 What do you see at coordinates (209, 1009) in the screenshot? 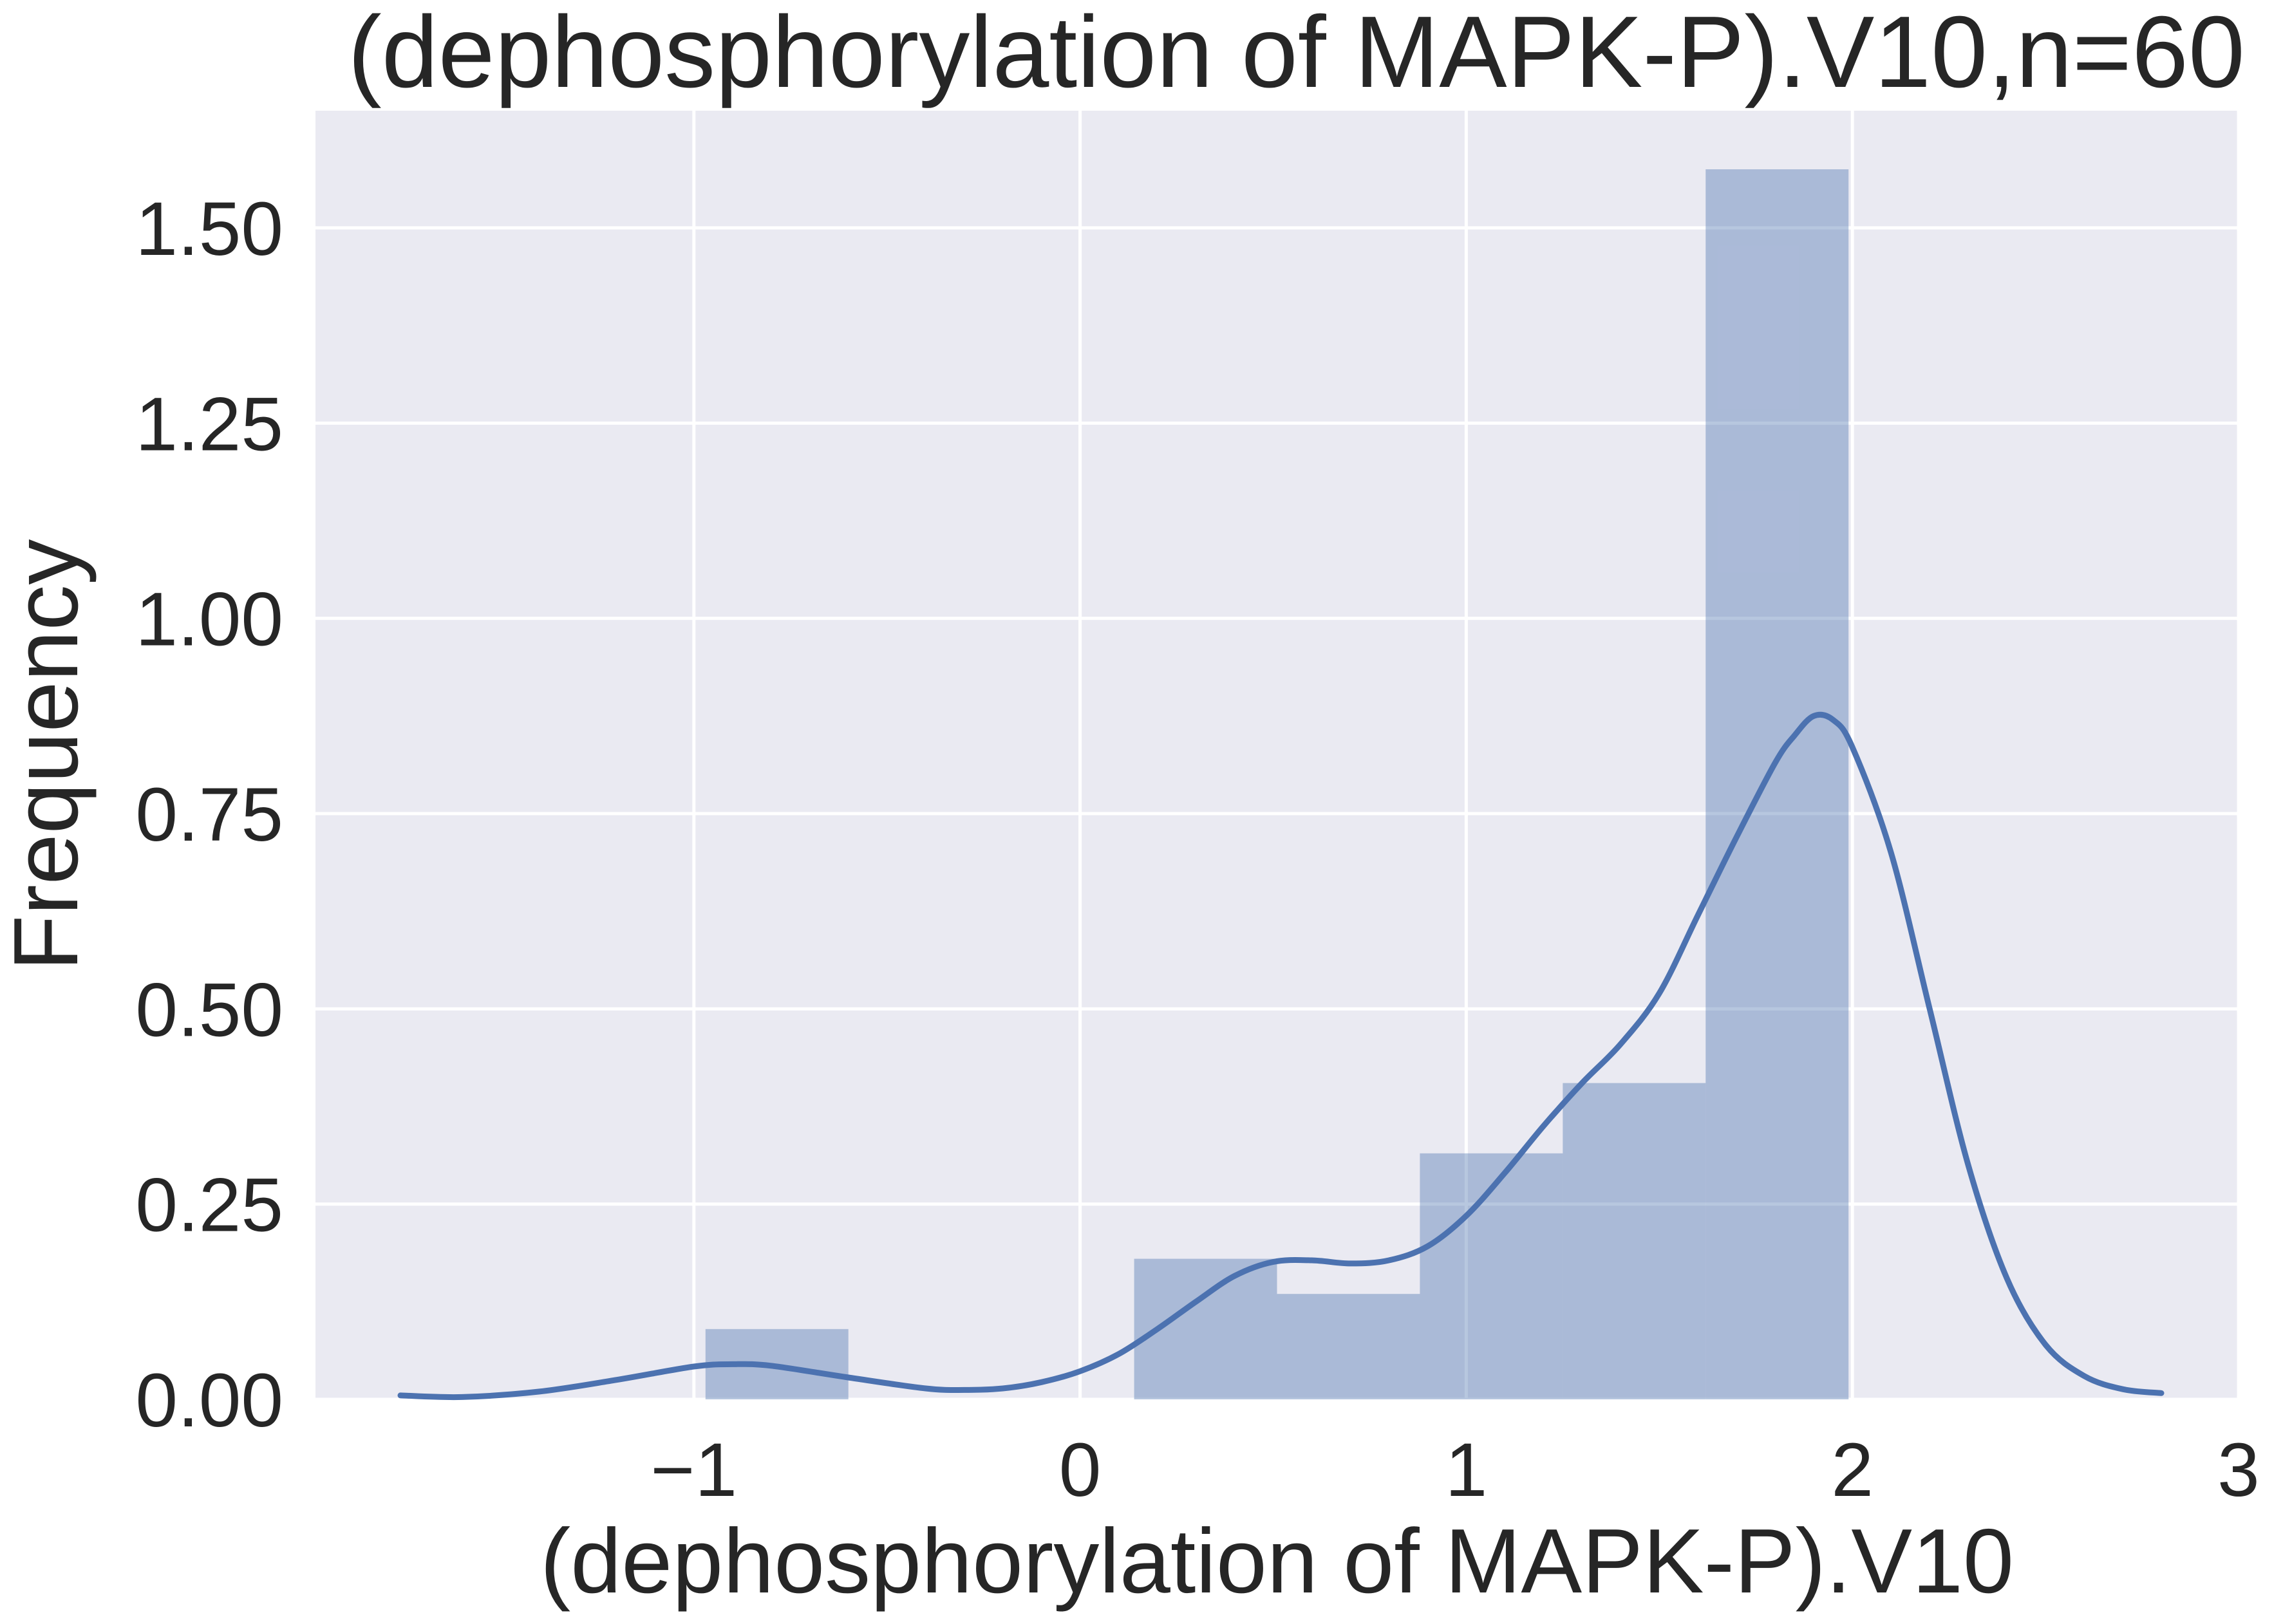
I see `y-tick-label: 0.50` at bounding box center [209, 1009].